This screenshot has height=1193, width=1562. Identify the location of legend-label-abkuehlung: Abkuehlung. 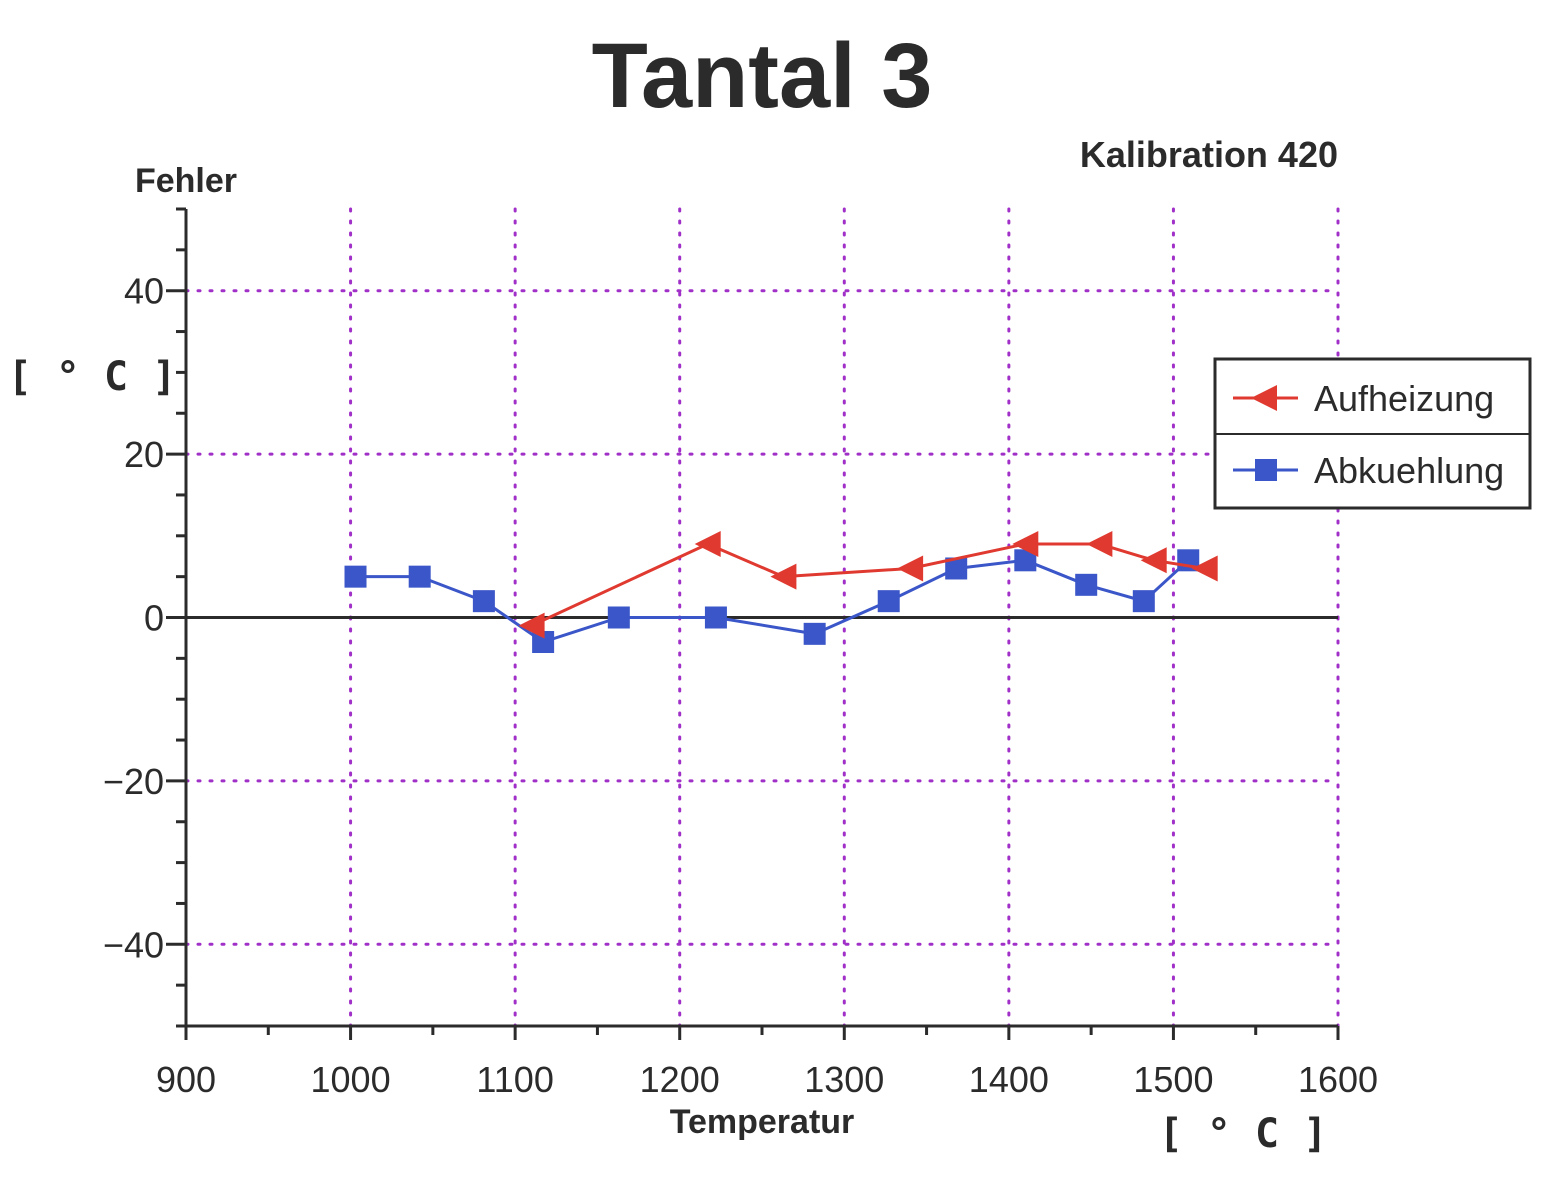
(1409, 470).